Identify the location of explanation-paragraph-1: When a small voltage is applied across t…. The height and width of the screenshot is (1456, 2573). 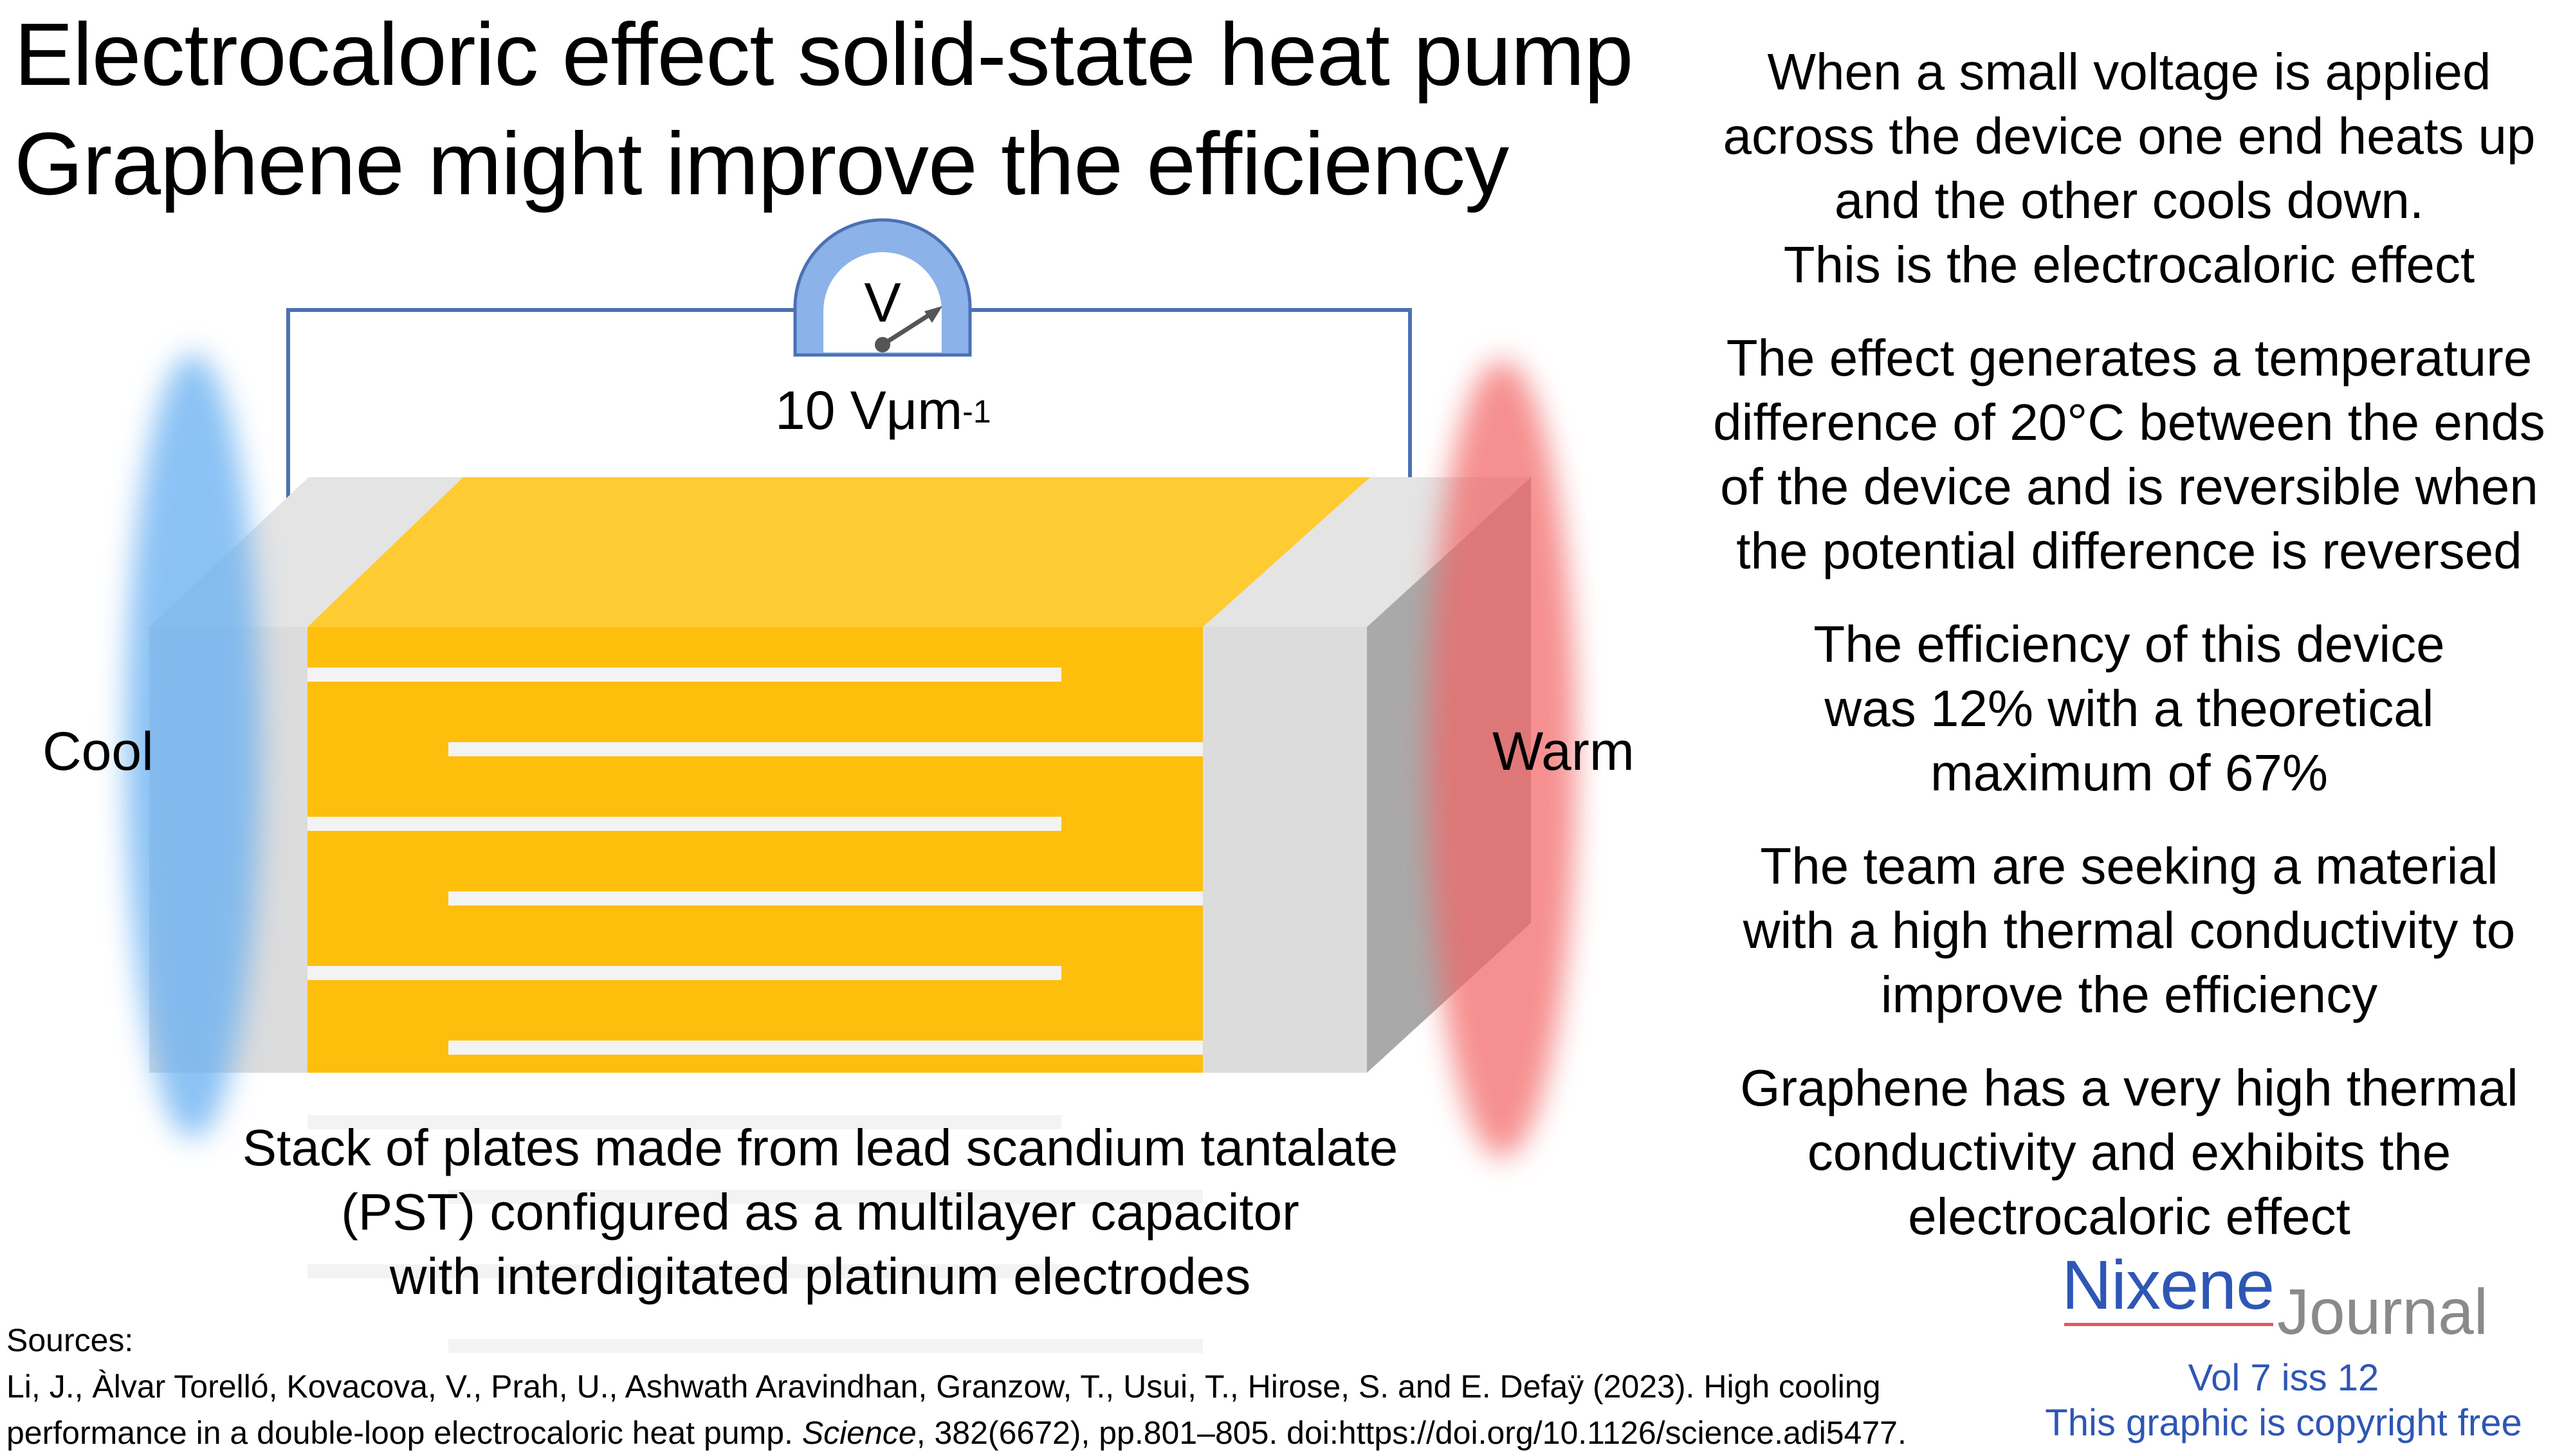
(2122, 168).